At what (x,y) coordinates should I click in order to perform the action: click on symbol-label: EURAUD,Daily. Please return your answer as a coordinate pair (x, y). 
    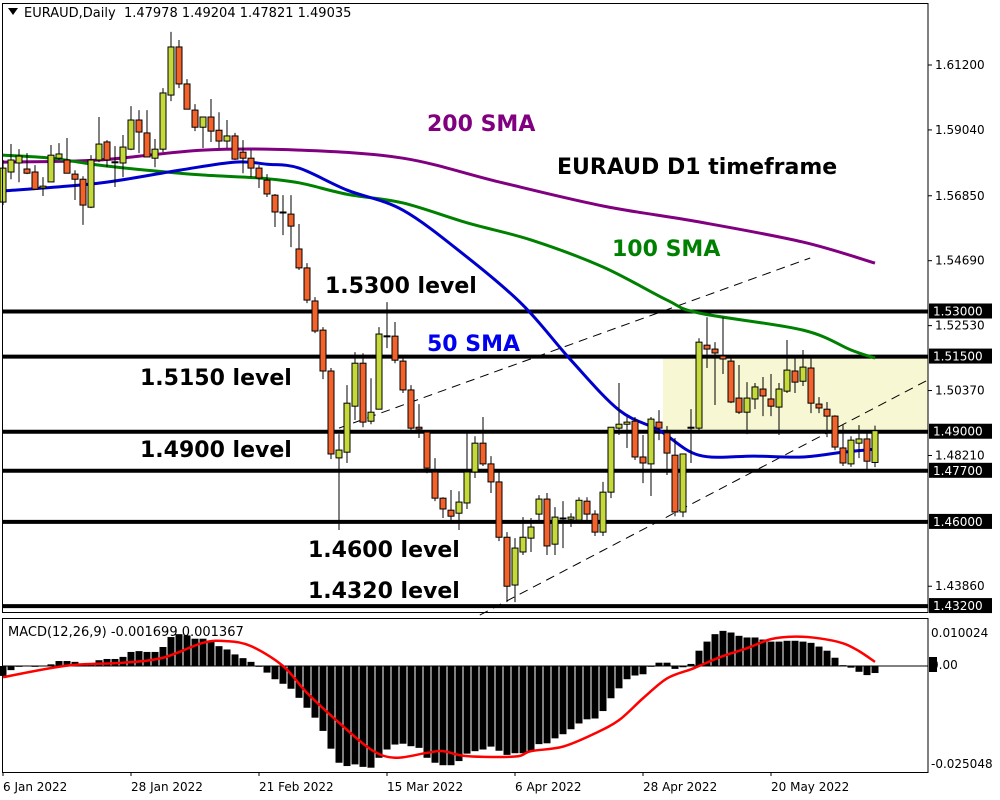
    Looking at the image, I should click on (70, 13).